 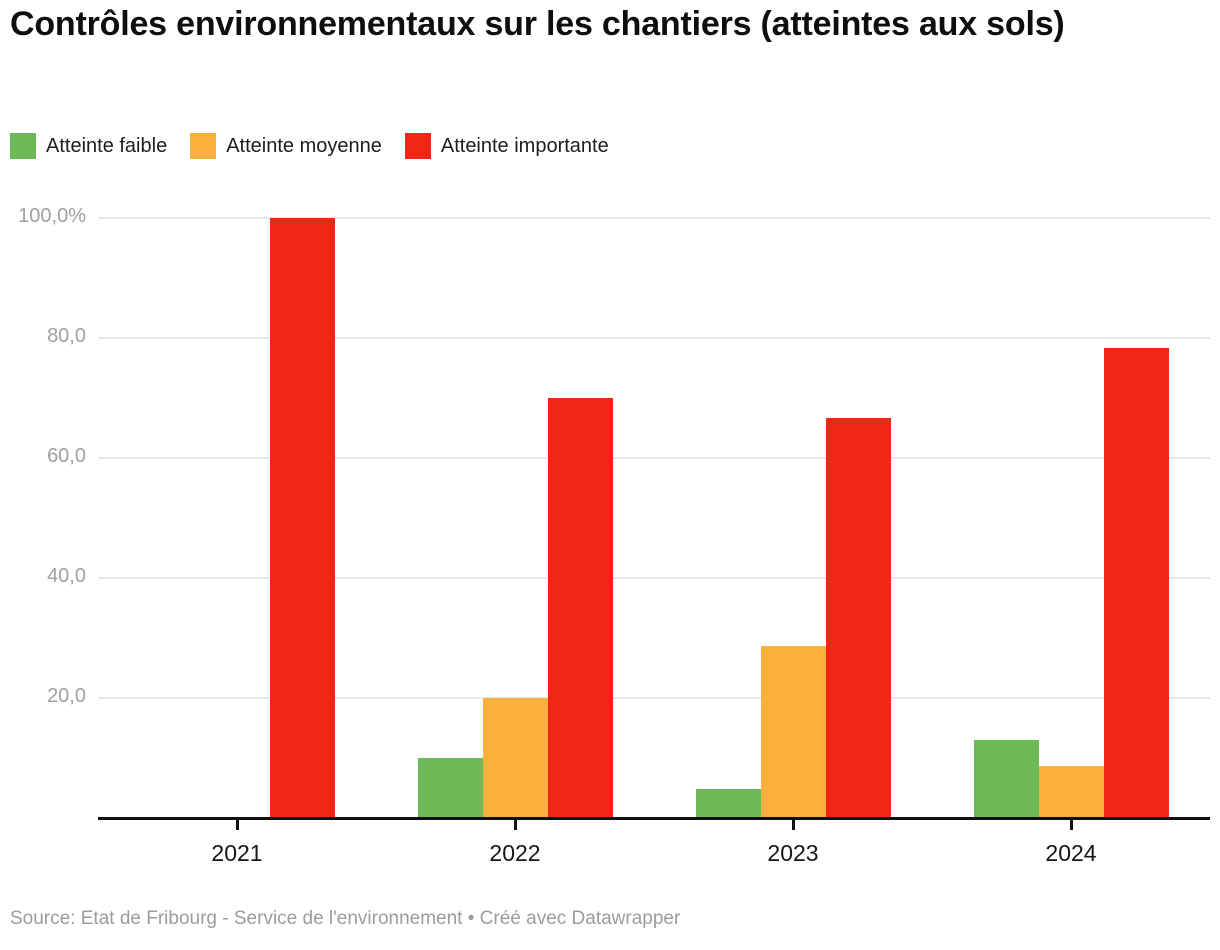 I want to click on bar-atteinte-importante-2023, so click(x=858, y=617).